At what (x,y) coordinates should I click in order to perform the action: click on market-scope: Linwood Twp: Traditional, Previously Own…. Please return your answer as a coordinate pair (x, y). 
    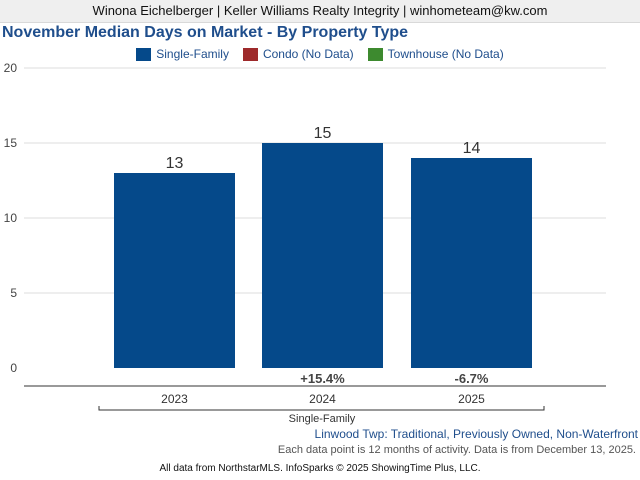
    Looking at the image, I should click on (476, 434).